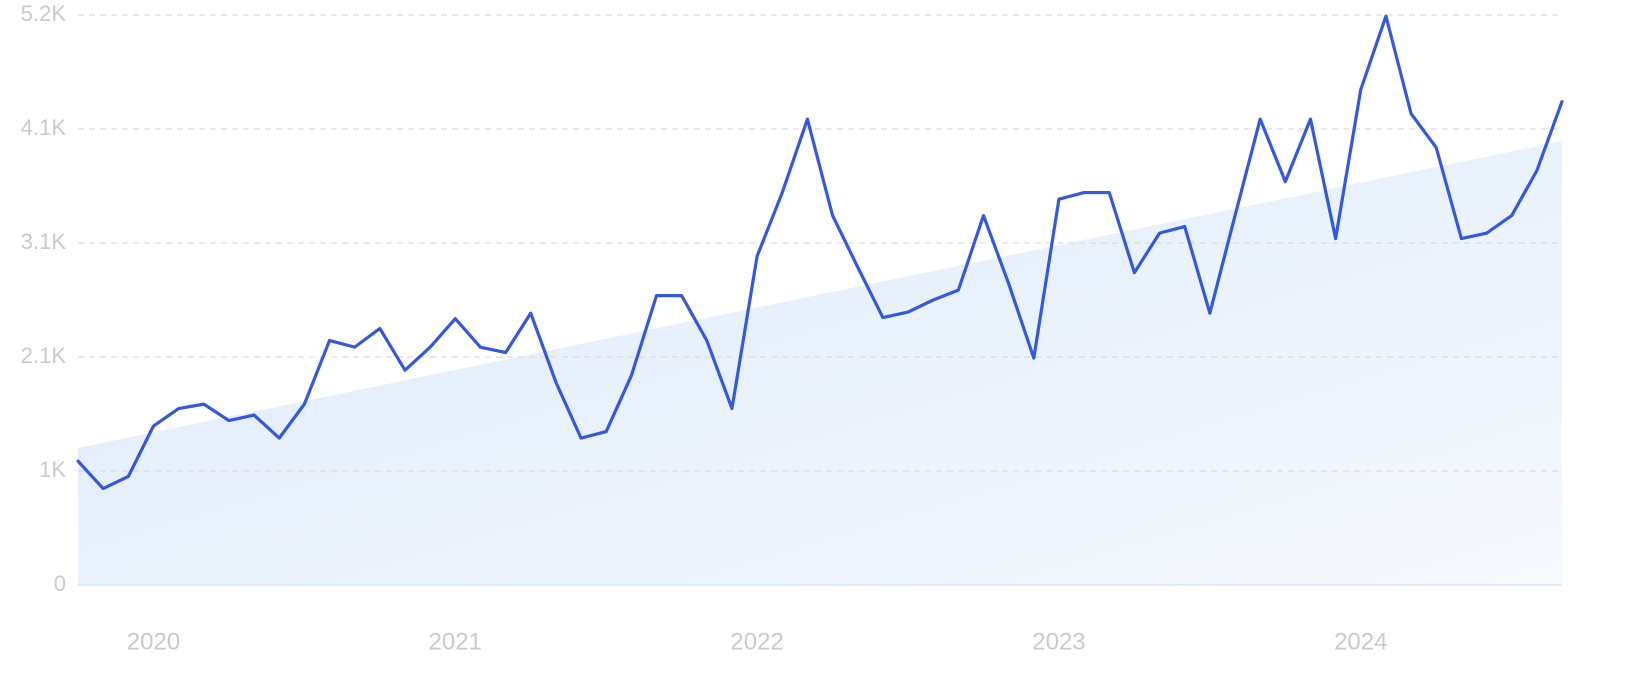 The width and height of the screenshot is (1629, 700). What do you see at coordinates (44, 355) in the screenshot?
I see `y-tick-label: 2.1K` at bounding box center [44, 355].